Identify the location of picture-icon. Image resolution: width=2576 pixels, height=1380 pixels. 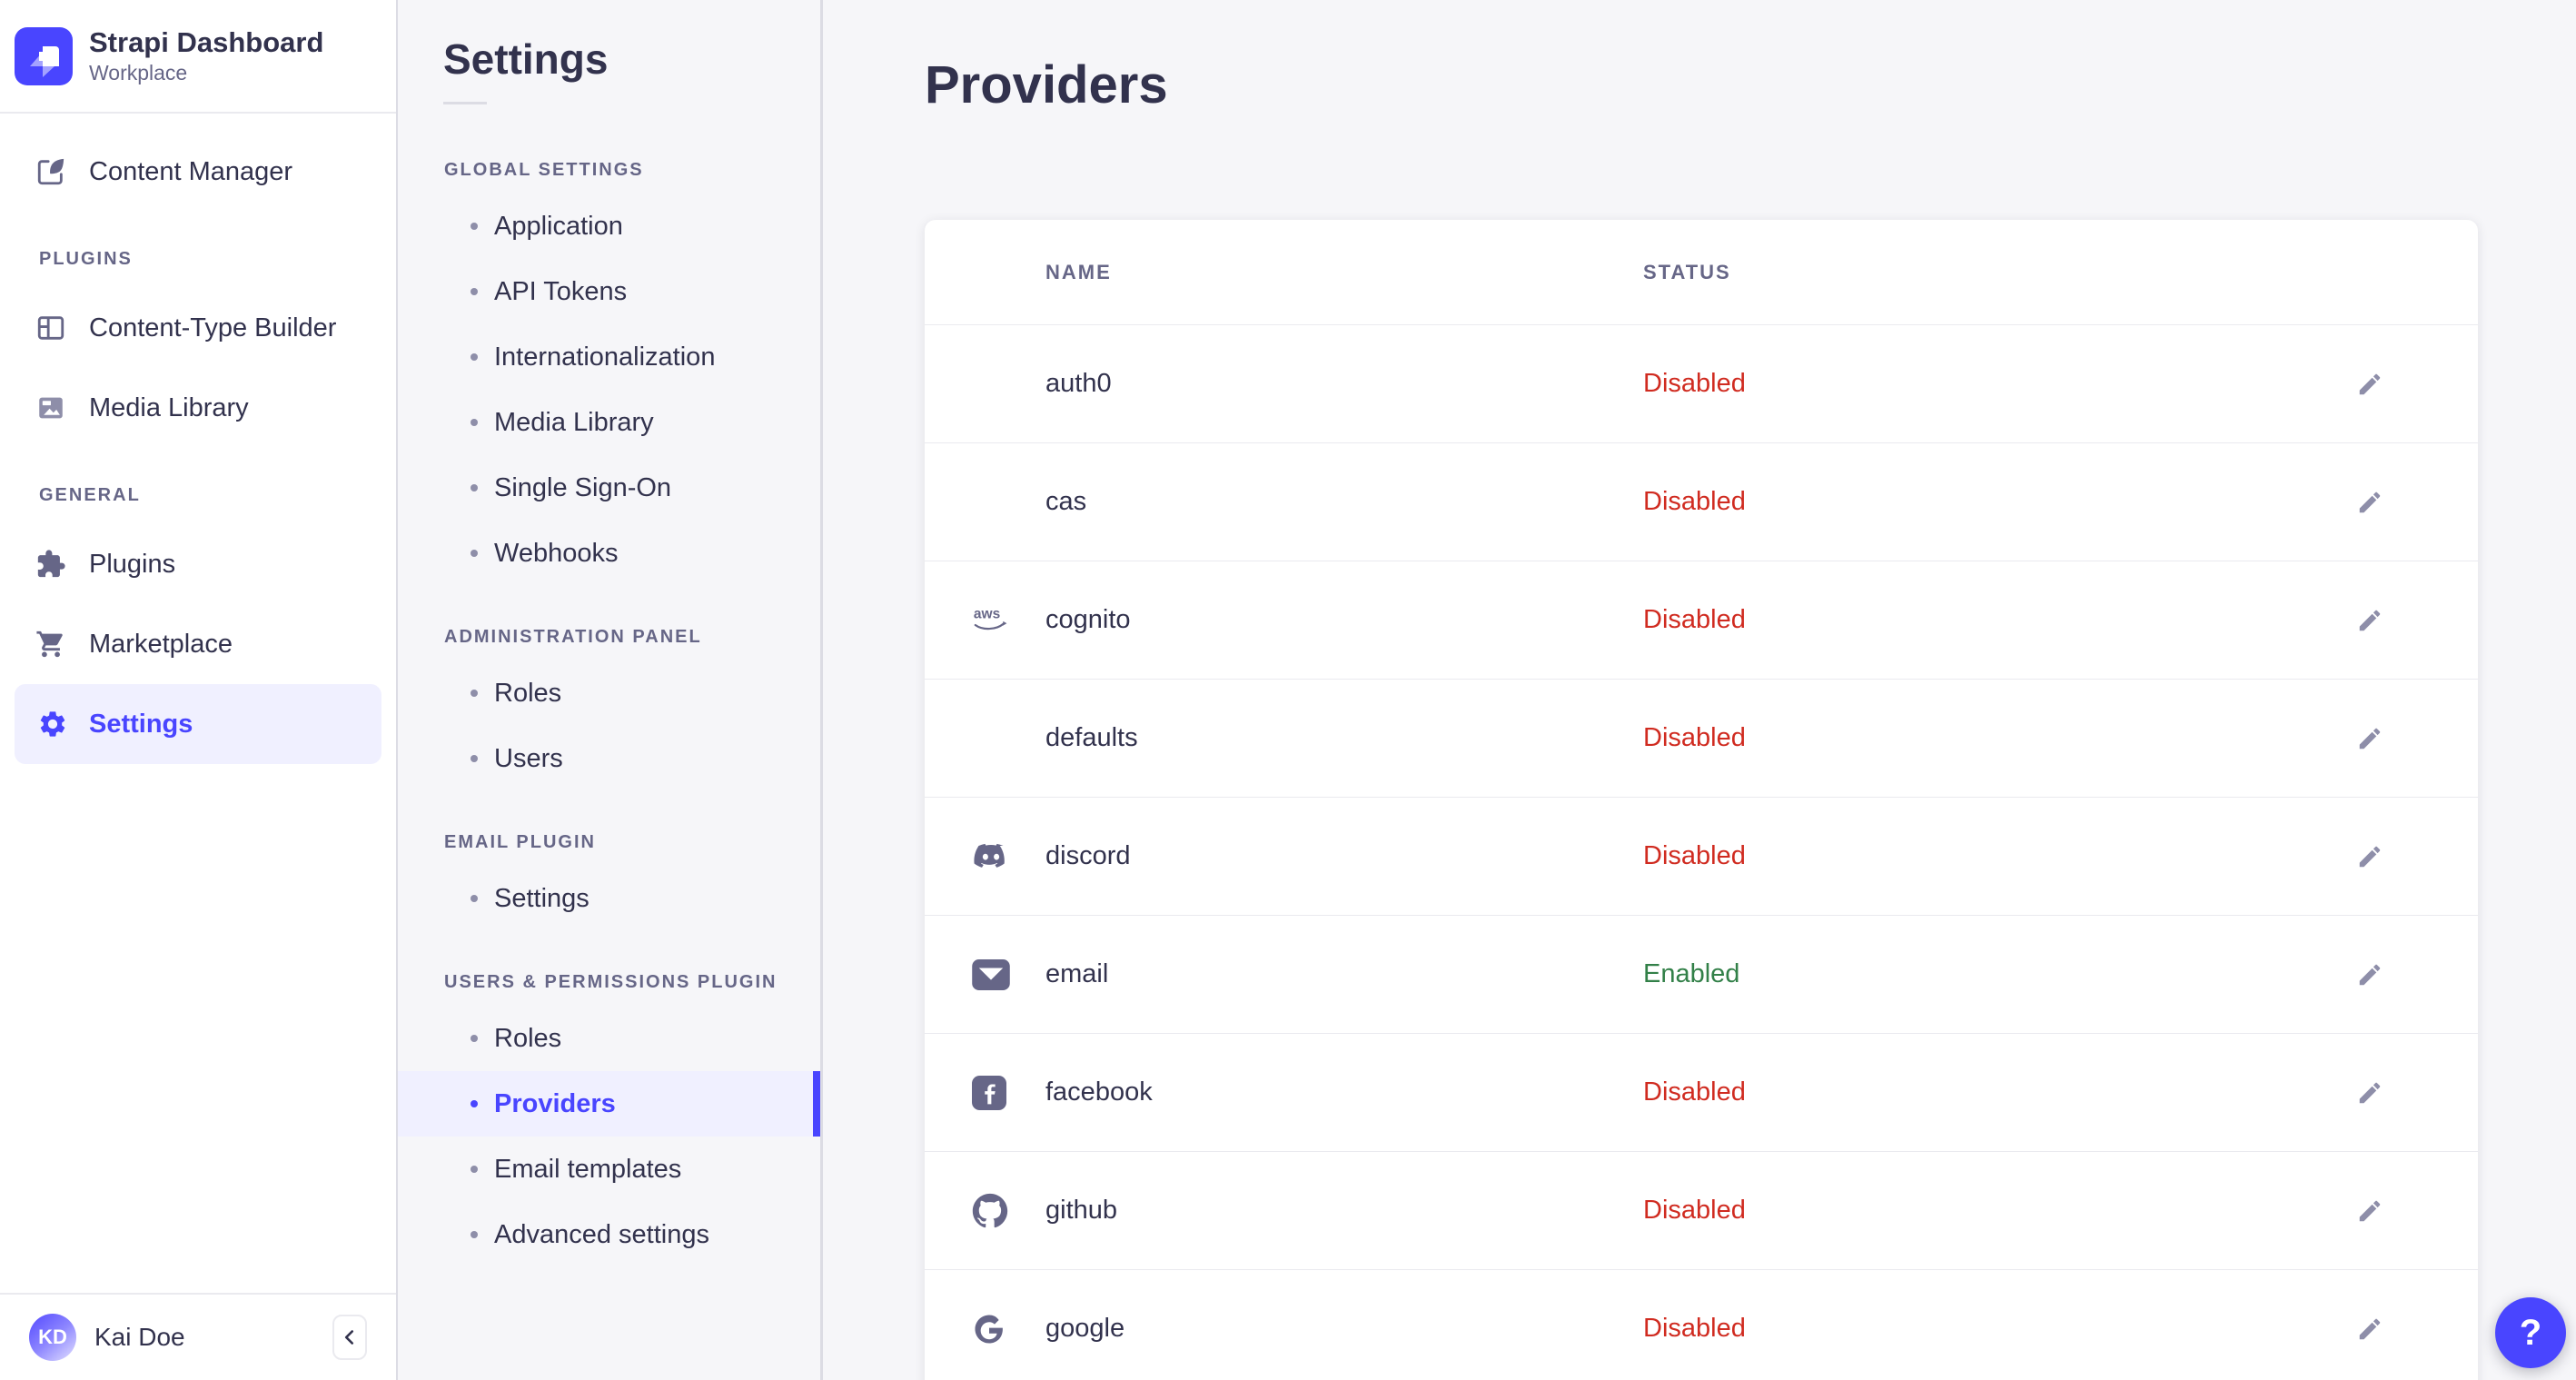
(51, 408).